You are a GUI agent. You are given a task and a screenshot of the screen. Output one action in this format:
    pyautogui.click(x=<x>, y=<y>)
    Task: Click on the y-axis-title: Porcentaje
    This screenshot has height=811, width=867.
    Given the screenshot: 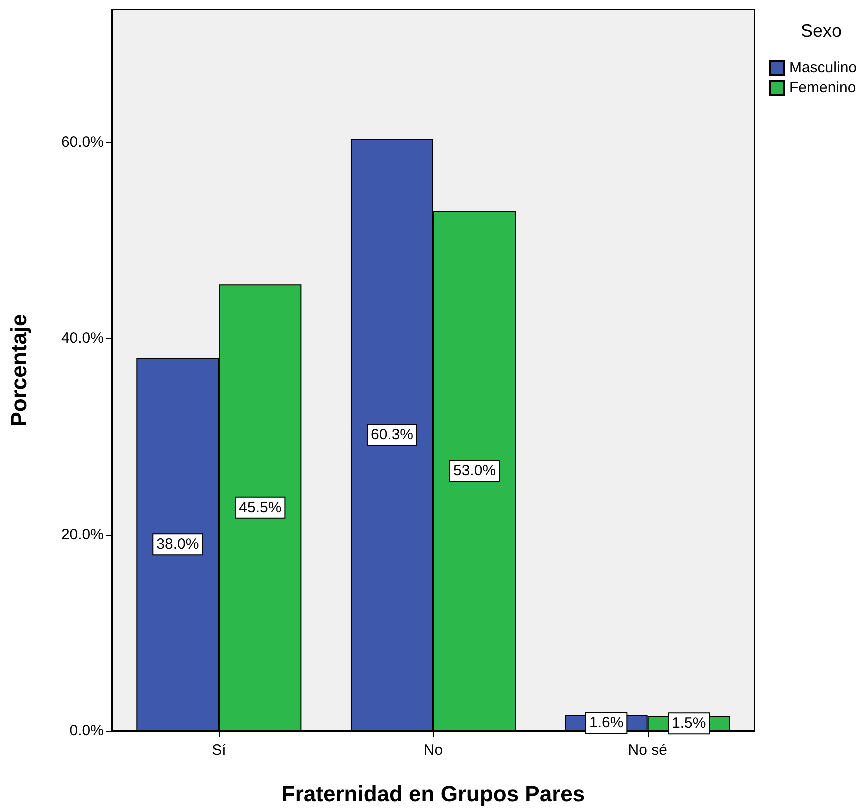 What is the action you would take?
    pyautogui.click(x=19, y=370)
    